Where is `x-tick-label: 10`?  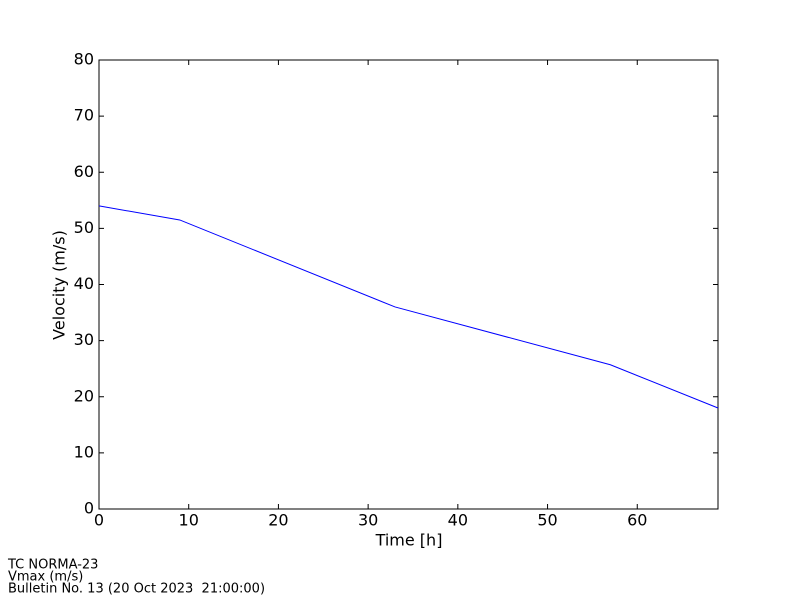
x-tick-label: 10 is located at coordinates (189, 520).